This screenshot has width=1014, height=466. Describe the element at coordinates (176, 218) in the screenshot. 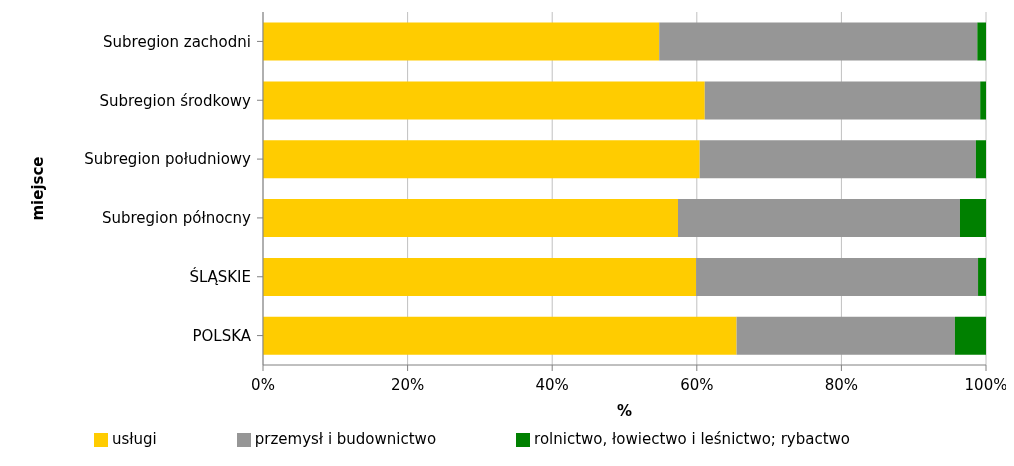

I see `y-tick-label: Subregion północny` at that location.